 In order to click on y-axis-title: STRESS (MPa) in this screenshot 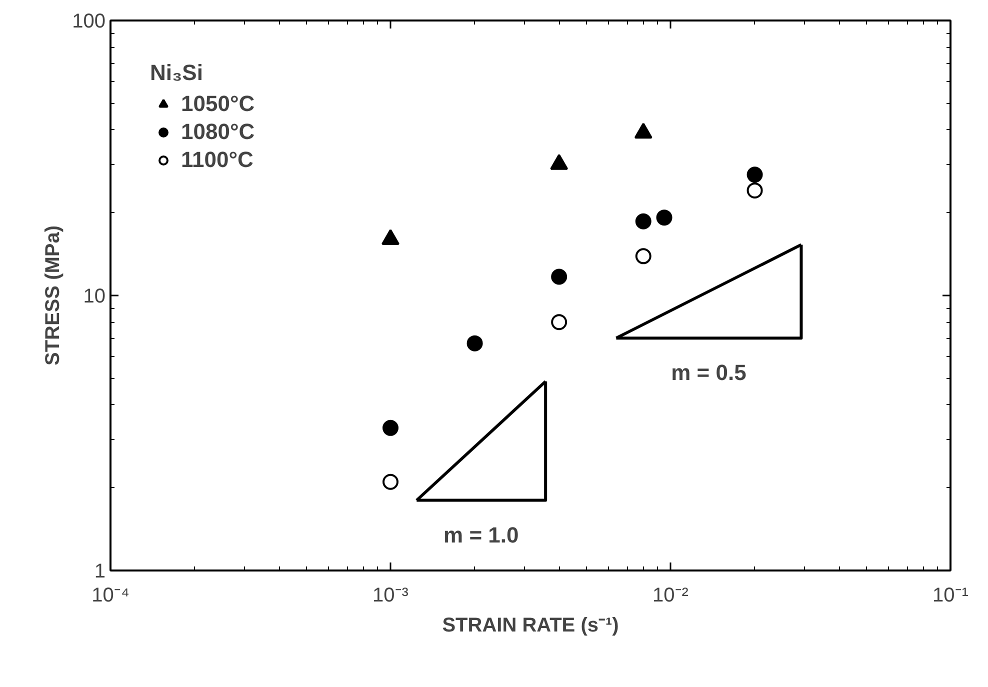, I will do `click(53, 295)`.